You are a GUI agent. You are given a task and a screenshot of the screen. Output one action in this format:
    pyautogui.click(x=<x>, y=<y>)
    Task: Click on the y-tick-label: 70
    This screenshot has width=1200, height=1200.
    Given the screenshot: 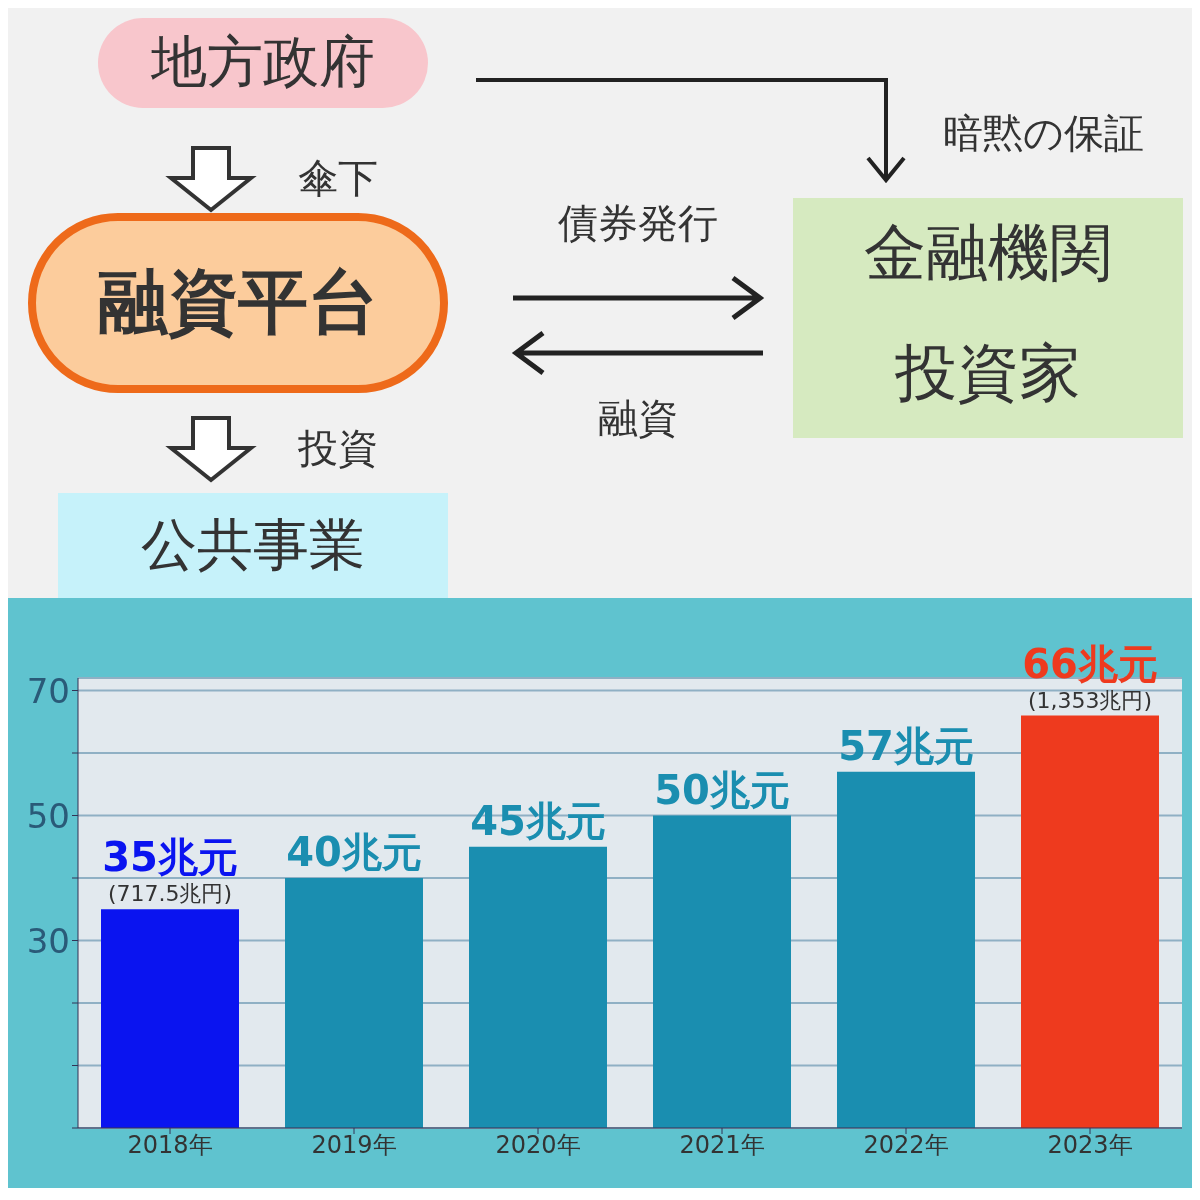 What is the action you would take?
    pyautogui.click(x=48, y=690)
    